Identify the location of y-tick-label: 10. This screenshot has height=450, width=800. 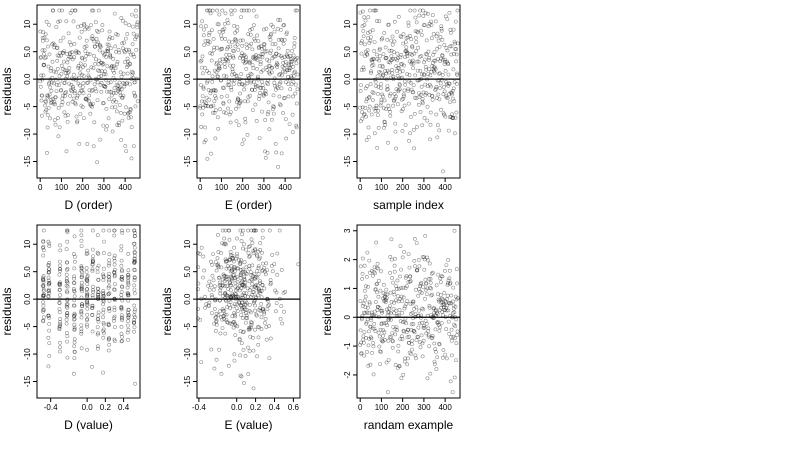
(347, 23).